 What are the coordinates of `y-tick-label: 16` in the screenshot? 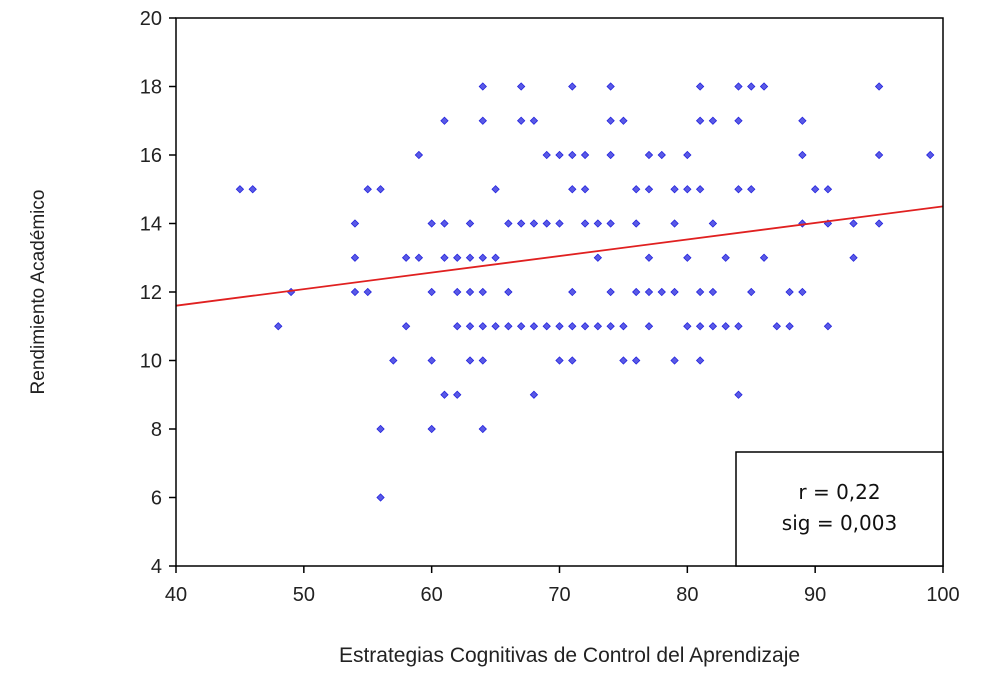 It's located at (151, 156).